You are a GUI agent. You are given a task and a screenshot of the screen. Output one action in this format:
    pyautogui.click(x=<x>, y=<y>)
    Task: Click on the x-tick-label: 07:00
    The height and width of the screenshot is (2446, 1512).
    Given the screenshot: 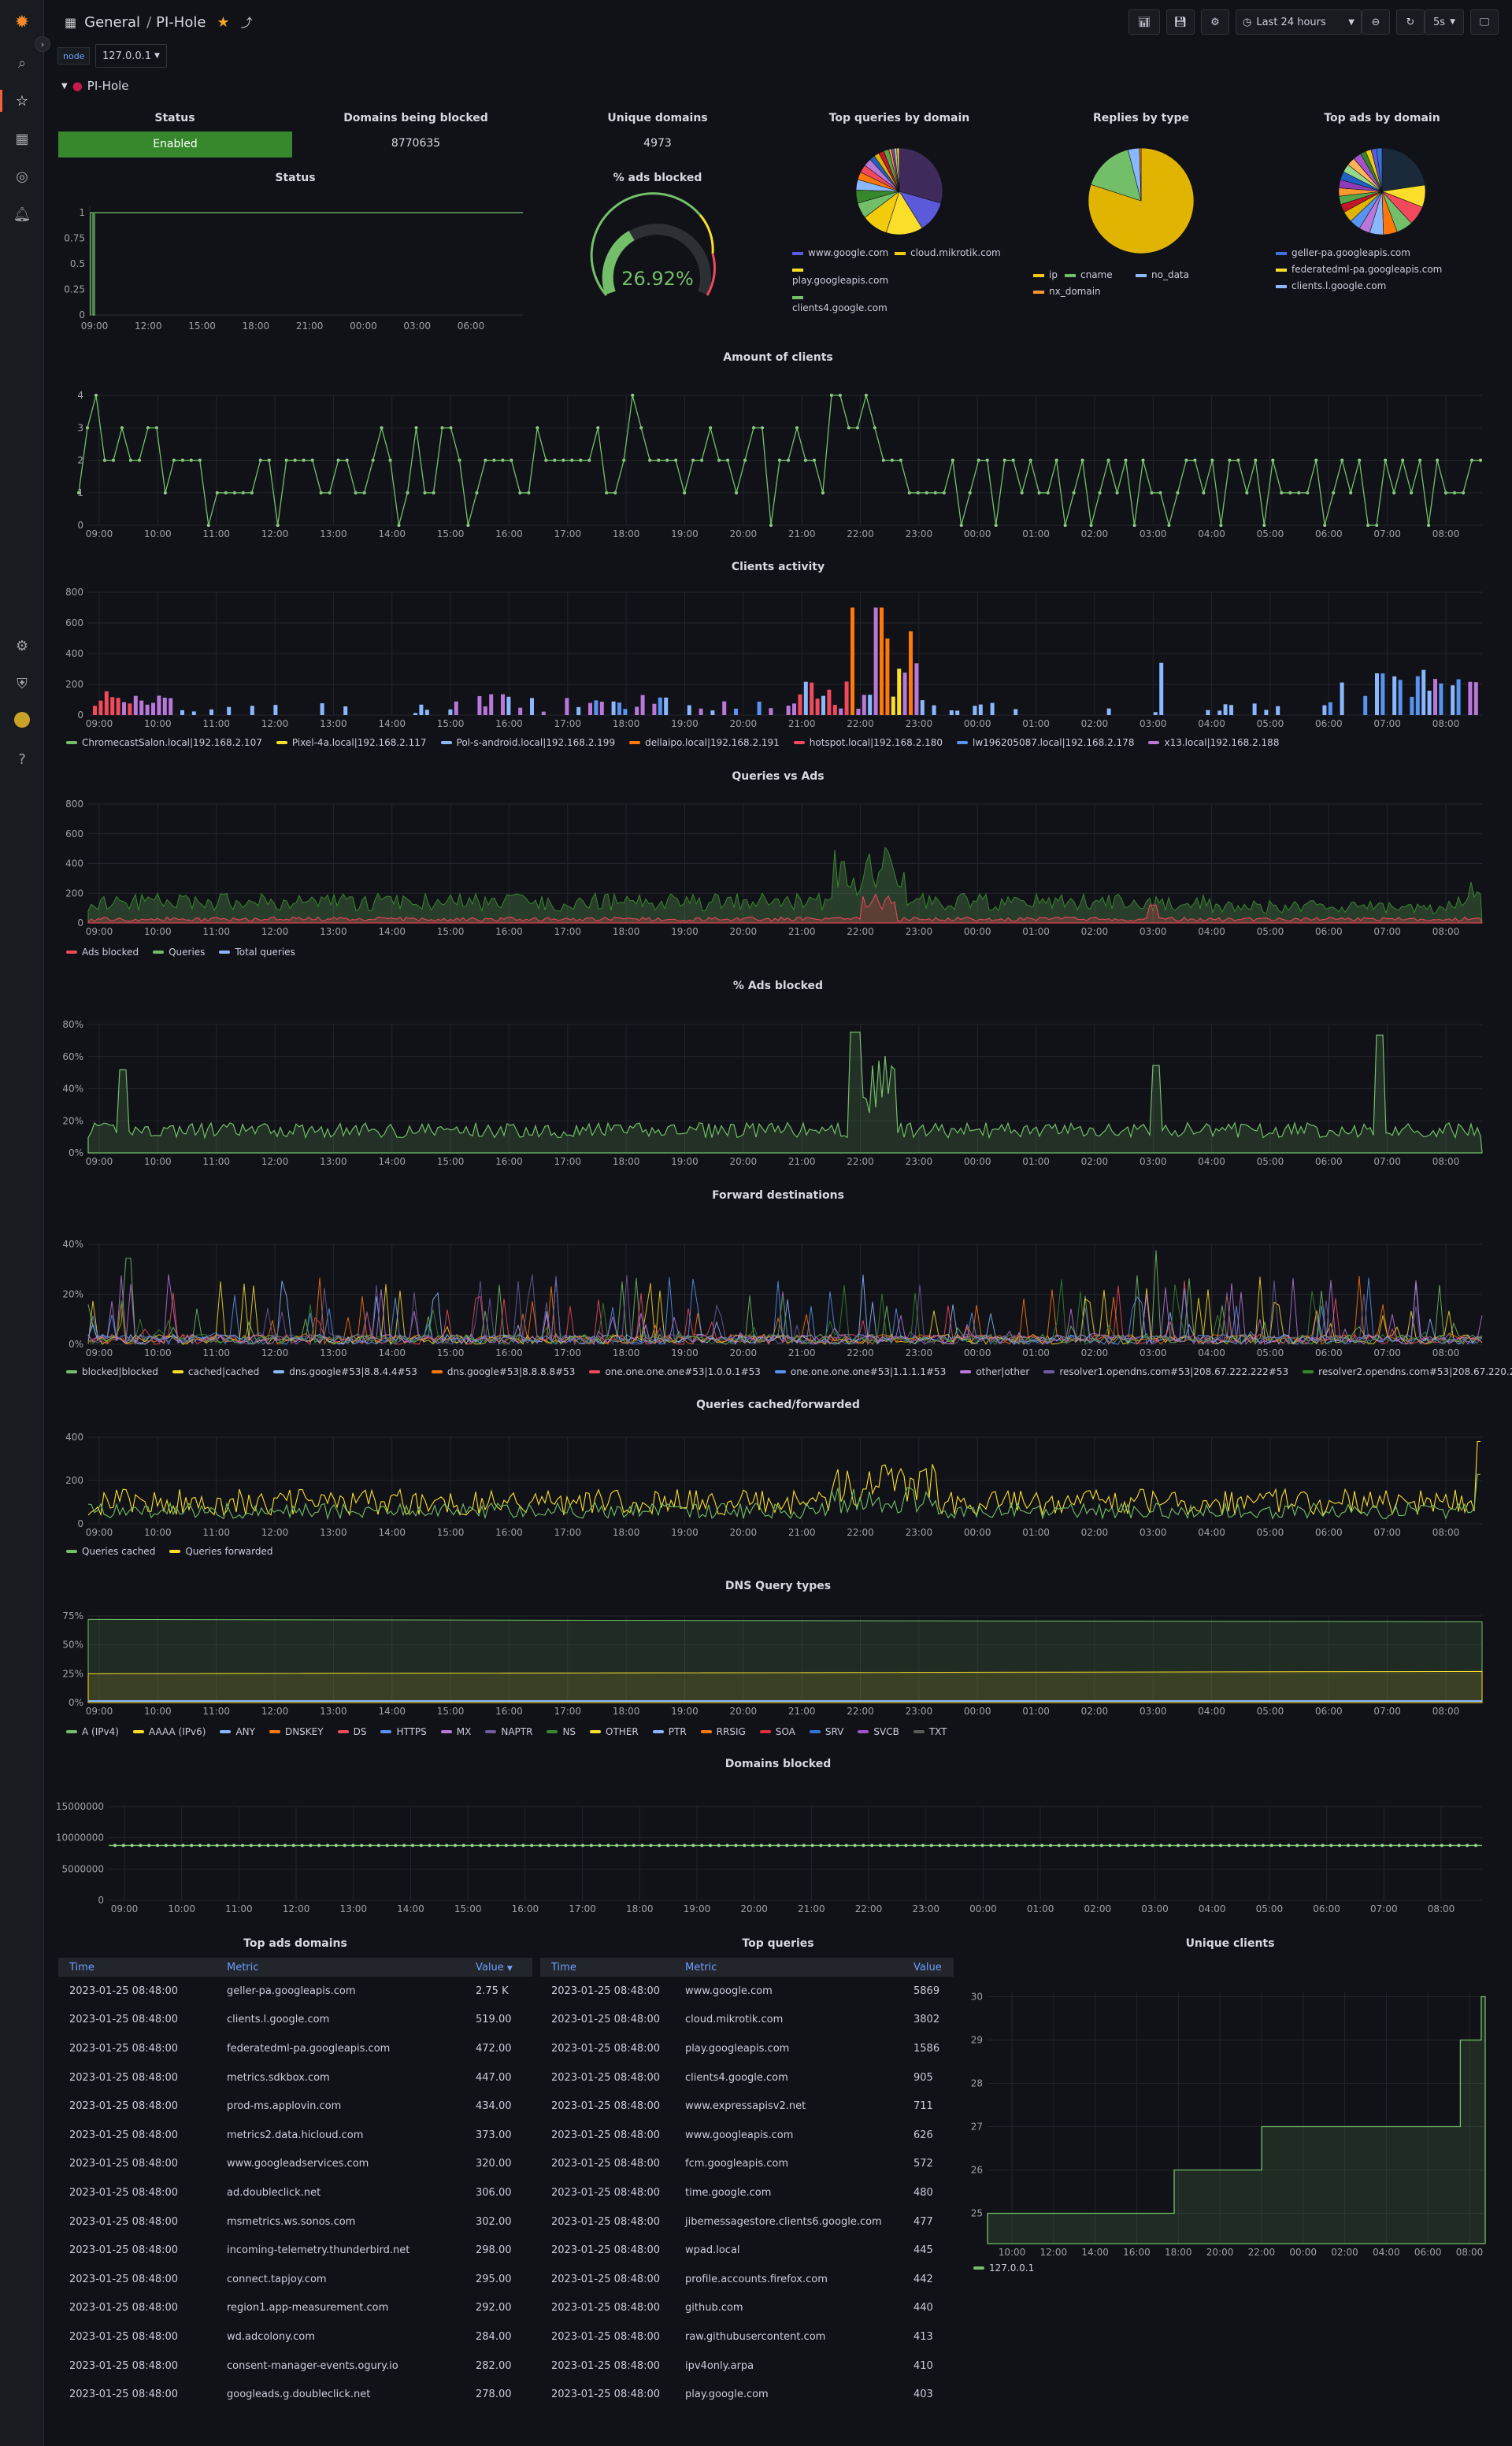 What is the action you would take?
    pyautogui.click(x=1384, y=1908)
    